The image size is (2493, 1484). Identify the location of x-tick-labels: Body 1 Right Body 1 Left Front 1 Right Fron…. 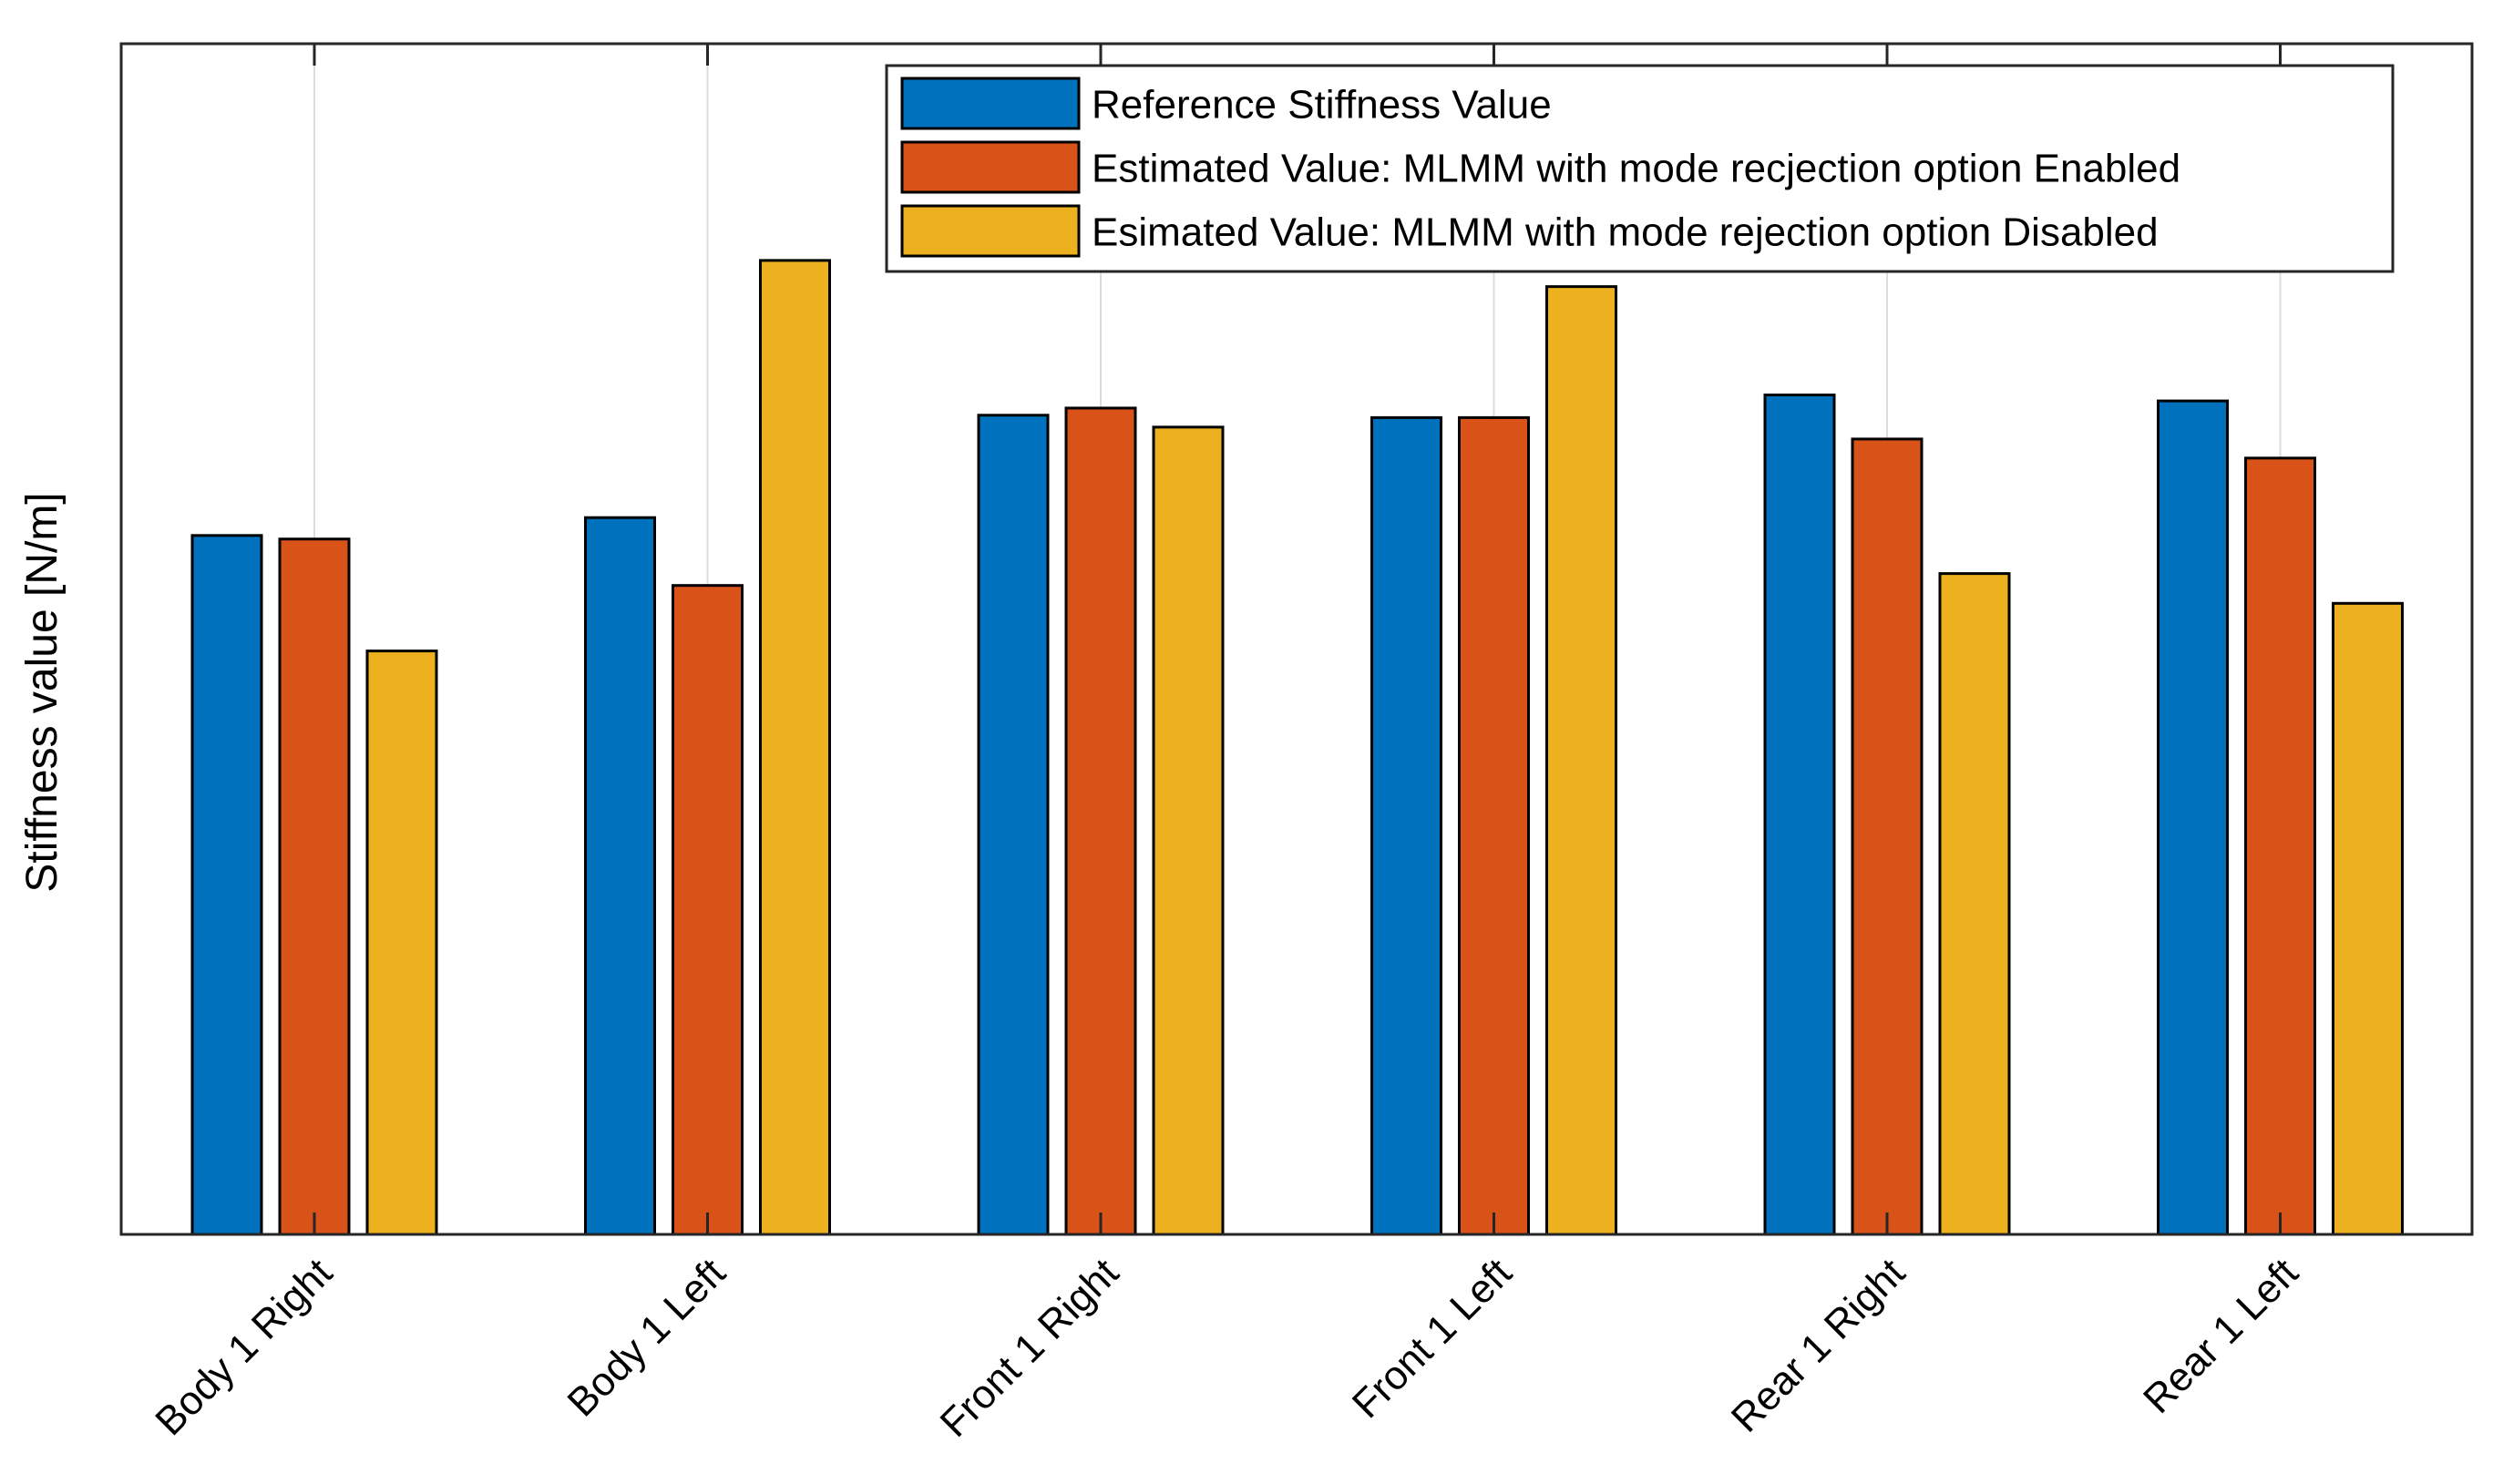
(1227, 1347).